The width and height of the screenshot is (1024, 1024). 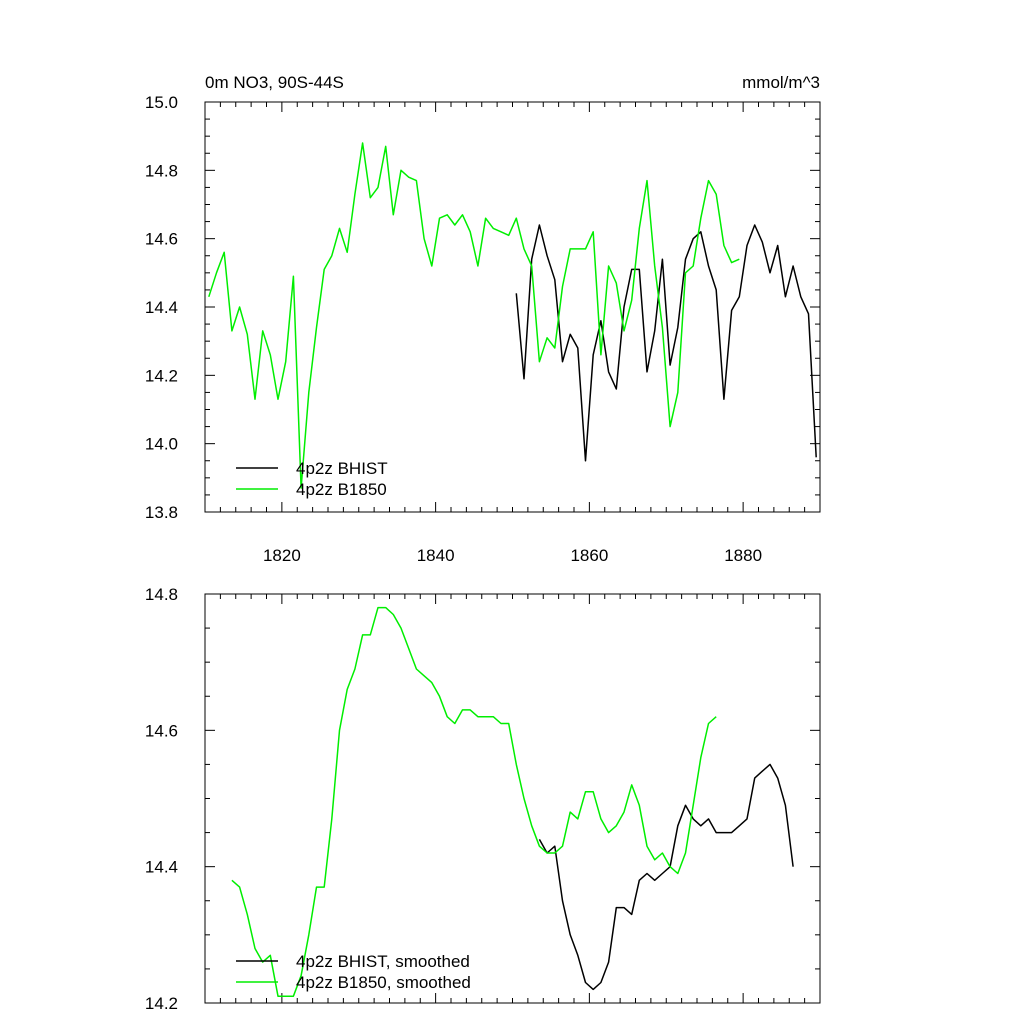 What do you see at coordinates (383, 982) in the screenshot?
I see `legend-label: 4p2z B1850, smoothed` at bounding box center [383, 982].